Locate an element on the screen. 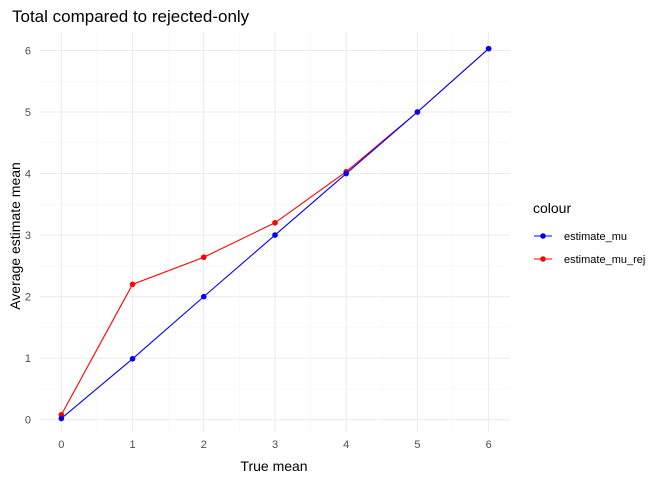 The image size is (672, 480). legend-label: estimate_mu_rej is located at coordinates (604, 260).